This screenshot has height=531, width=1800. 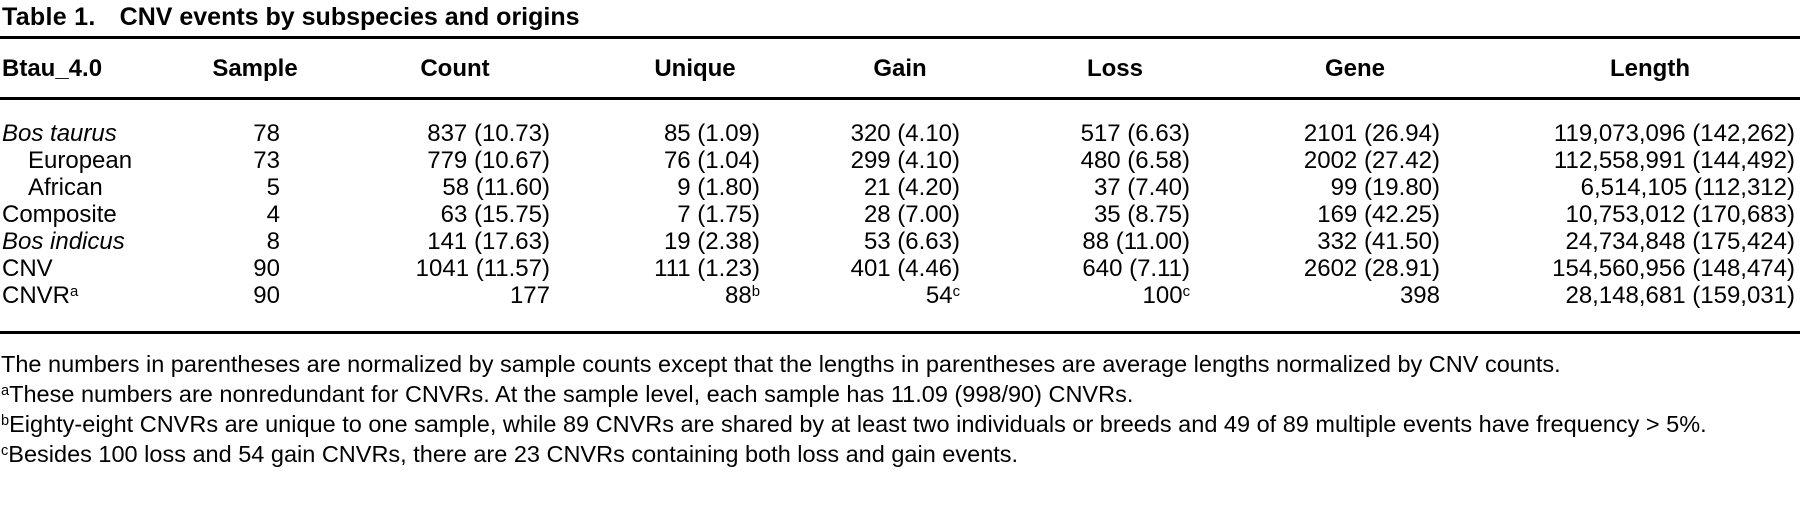 I want to click on cell-text: 63 (15.75), so click(x=495, y=214).